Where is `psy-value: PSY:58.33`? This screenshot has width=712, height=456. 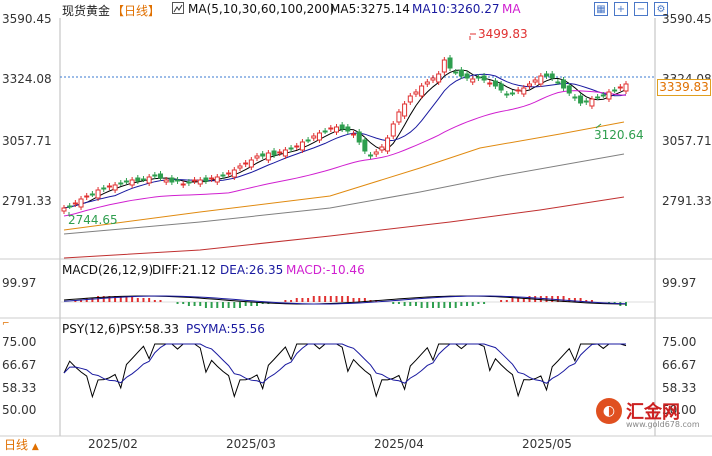 psy-value: PSY:58.33 is located at coordinates (149, 329).